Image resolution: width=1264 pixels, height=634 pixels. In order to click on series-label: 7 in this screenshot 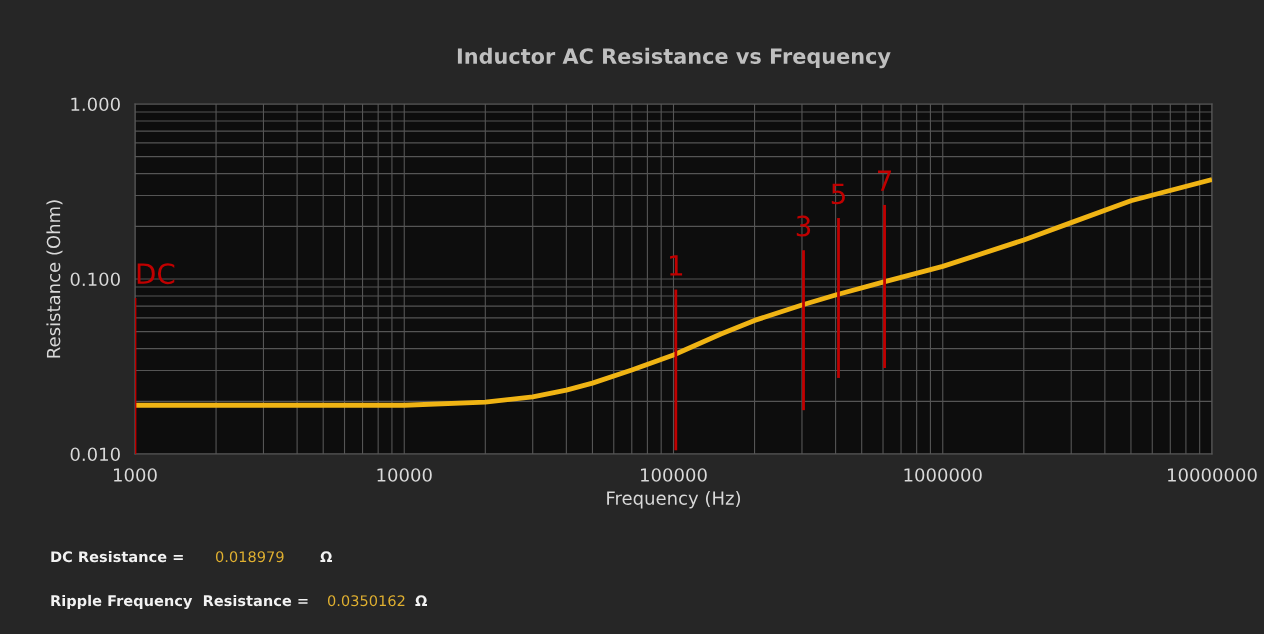, I will do `click(885, 180)`.